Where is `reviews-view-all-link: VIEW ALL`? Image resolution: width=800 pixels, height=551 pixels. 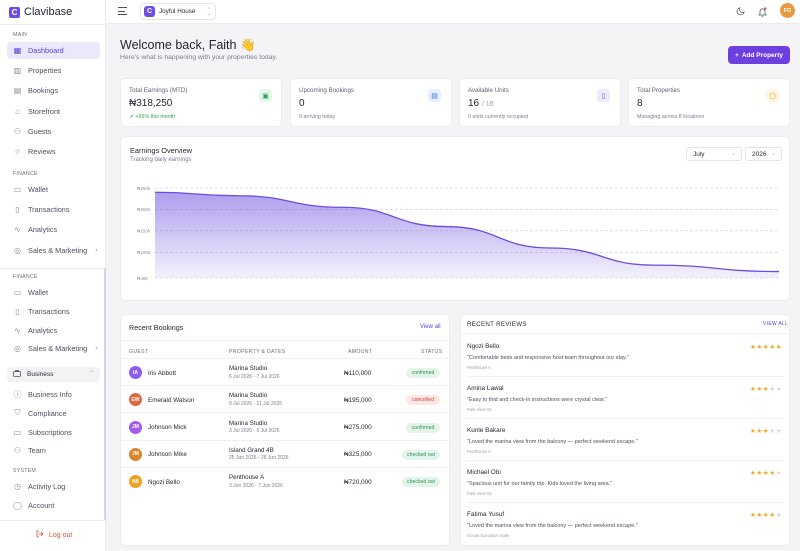 reviews-view-all-link: VIEW ALL is located at coordinates (776, 324).